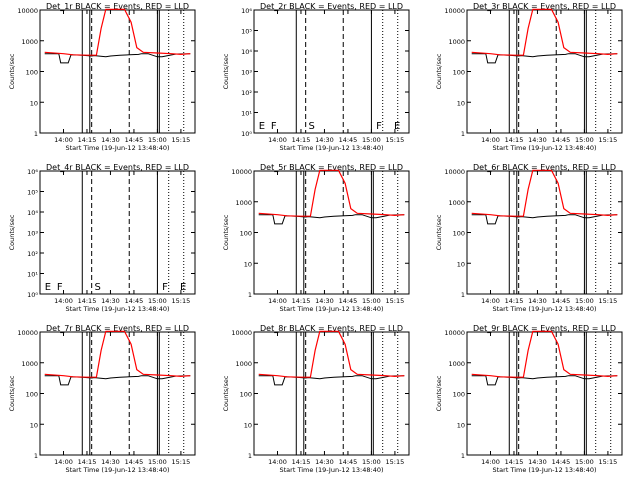  Describe the element at coordinates (32, 295) in the screenshot. I see `y-tick-label: 10⁰` at that location.